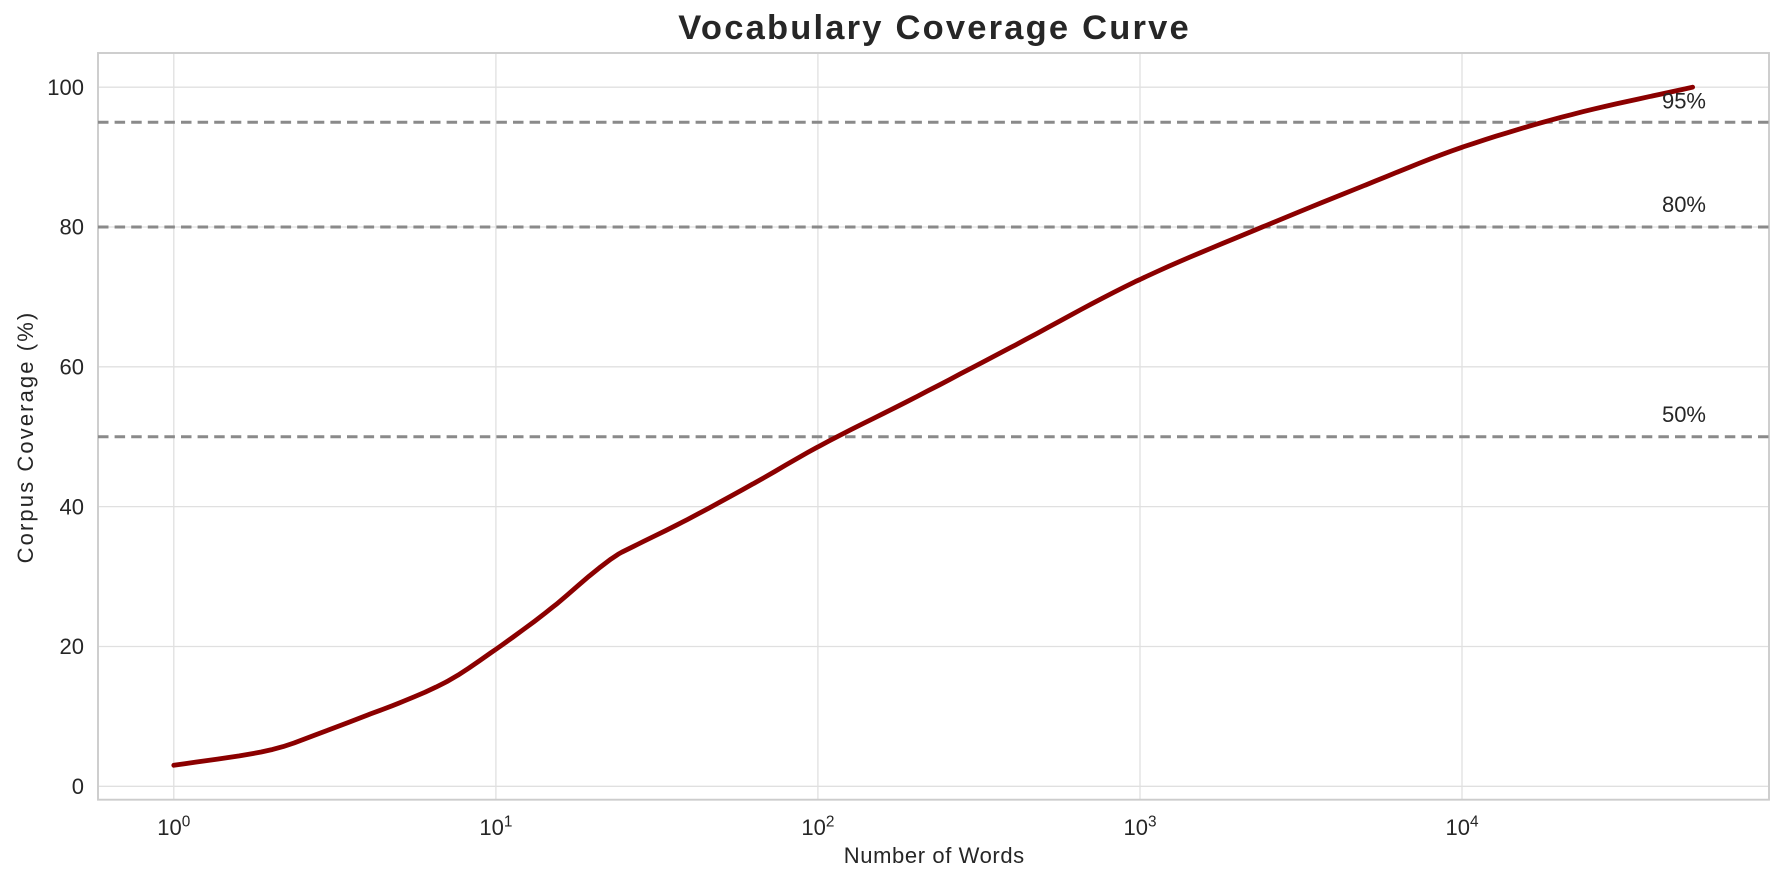 Image resolution: width=1784 pixels, height=883 pixels. Describe the element at coordinates (1684, 204) in the screenshot. I see `svg-text: 80%` at that location.